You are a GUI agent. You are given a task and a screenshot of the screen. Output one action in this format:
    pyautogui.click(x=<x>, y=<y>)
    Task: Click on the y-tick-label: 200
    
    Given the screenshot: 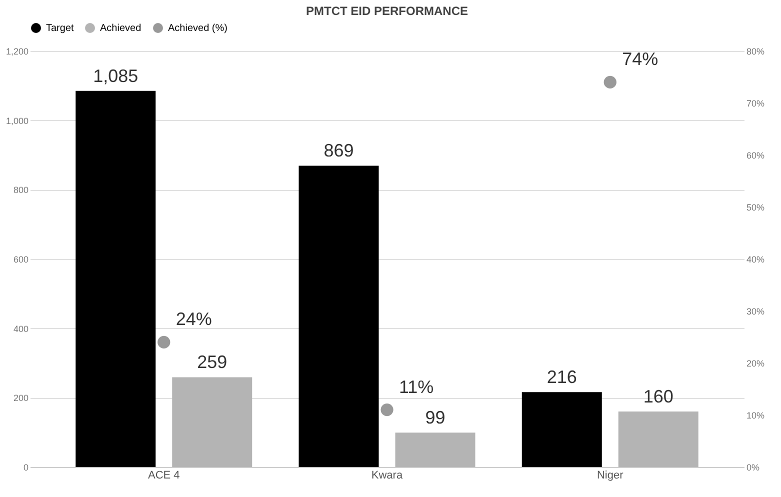 What is the action you would take?
    pyautogui.click(x=20, y=398)
    